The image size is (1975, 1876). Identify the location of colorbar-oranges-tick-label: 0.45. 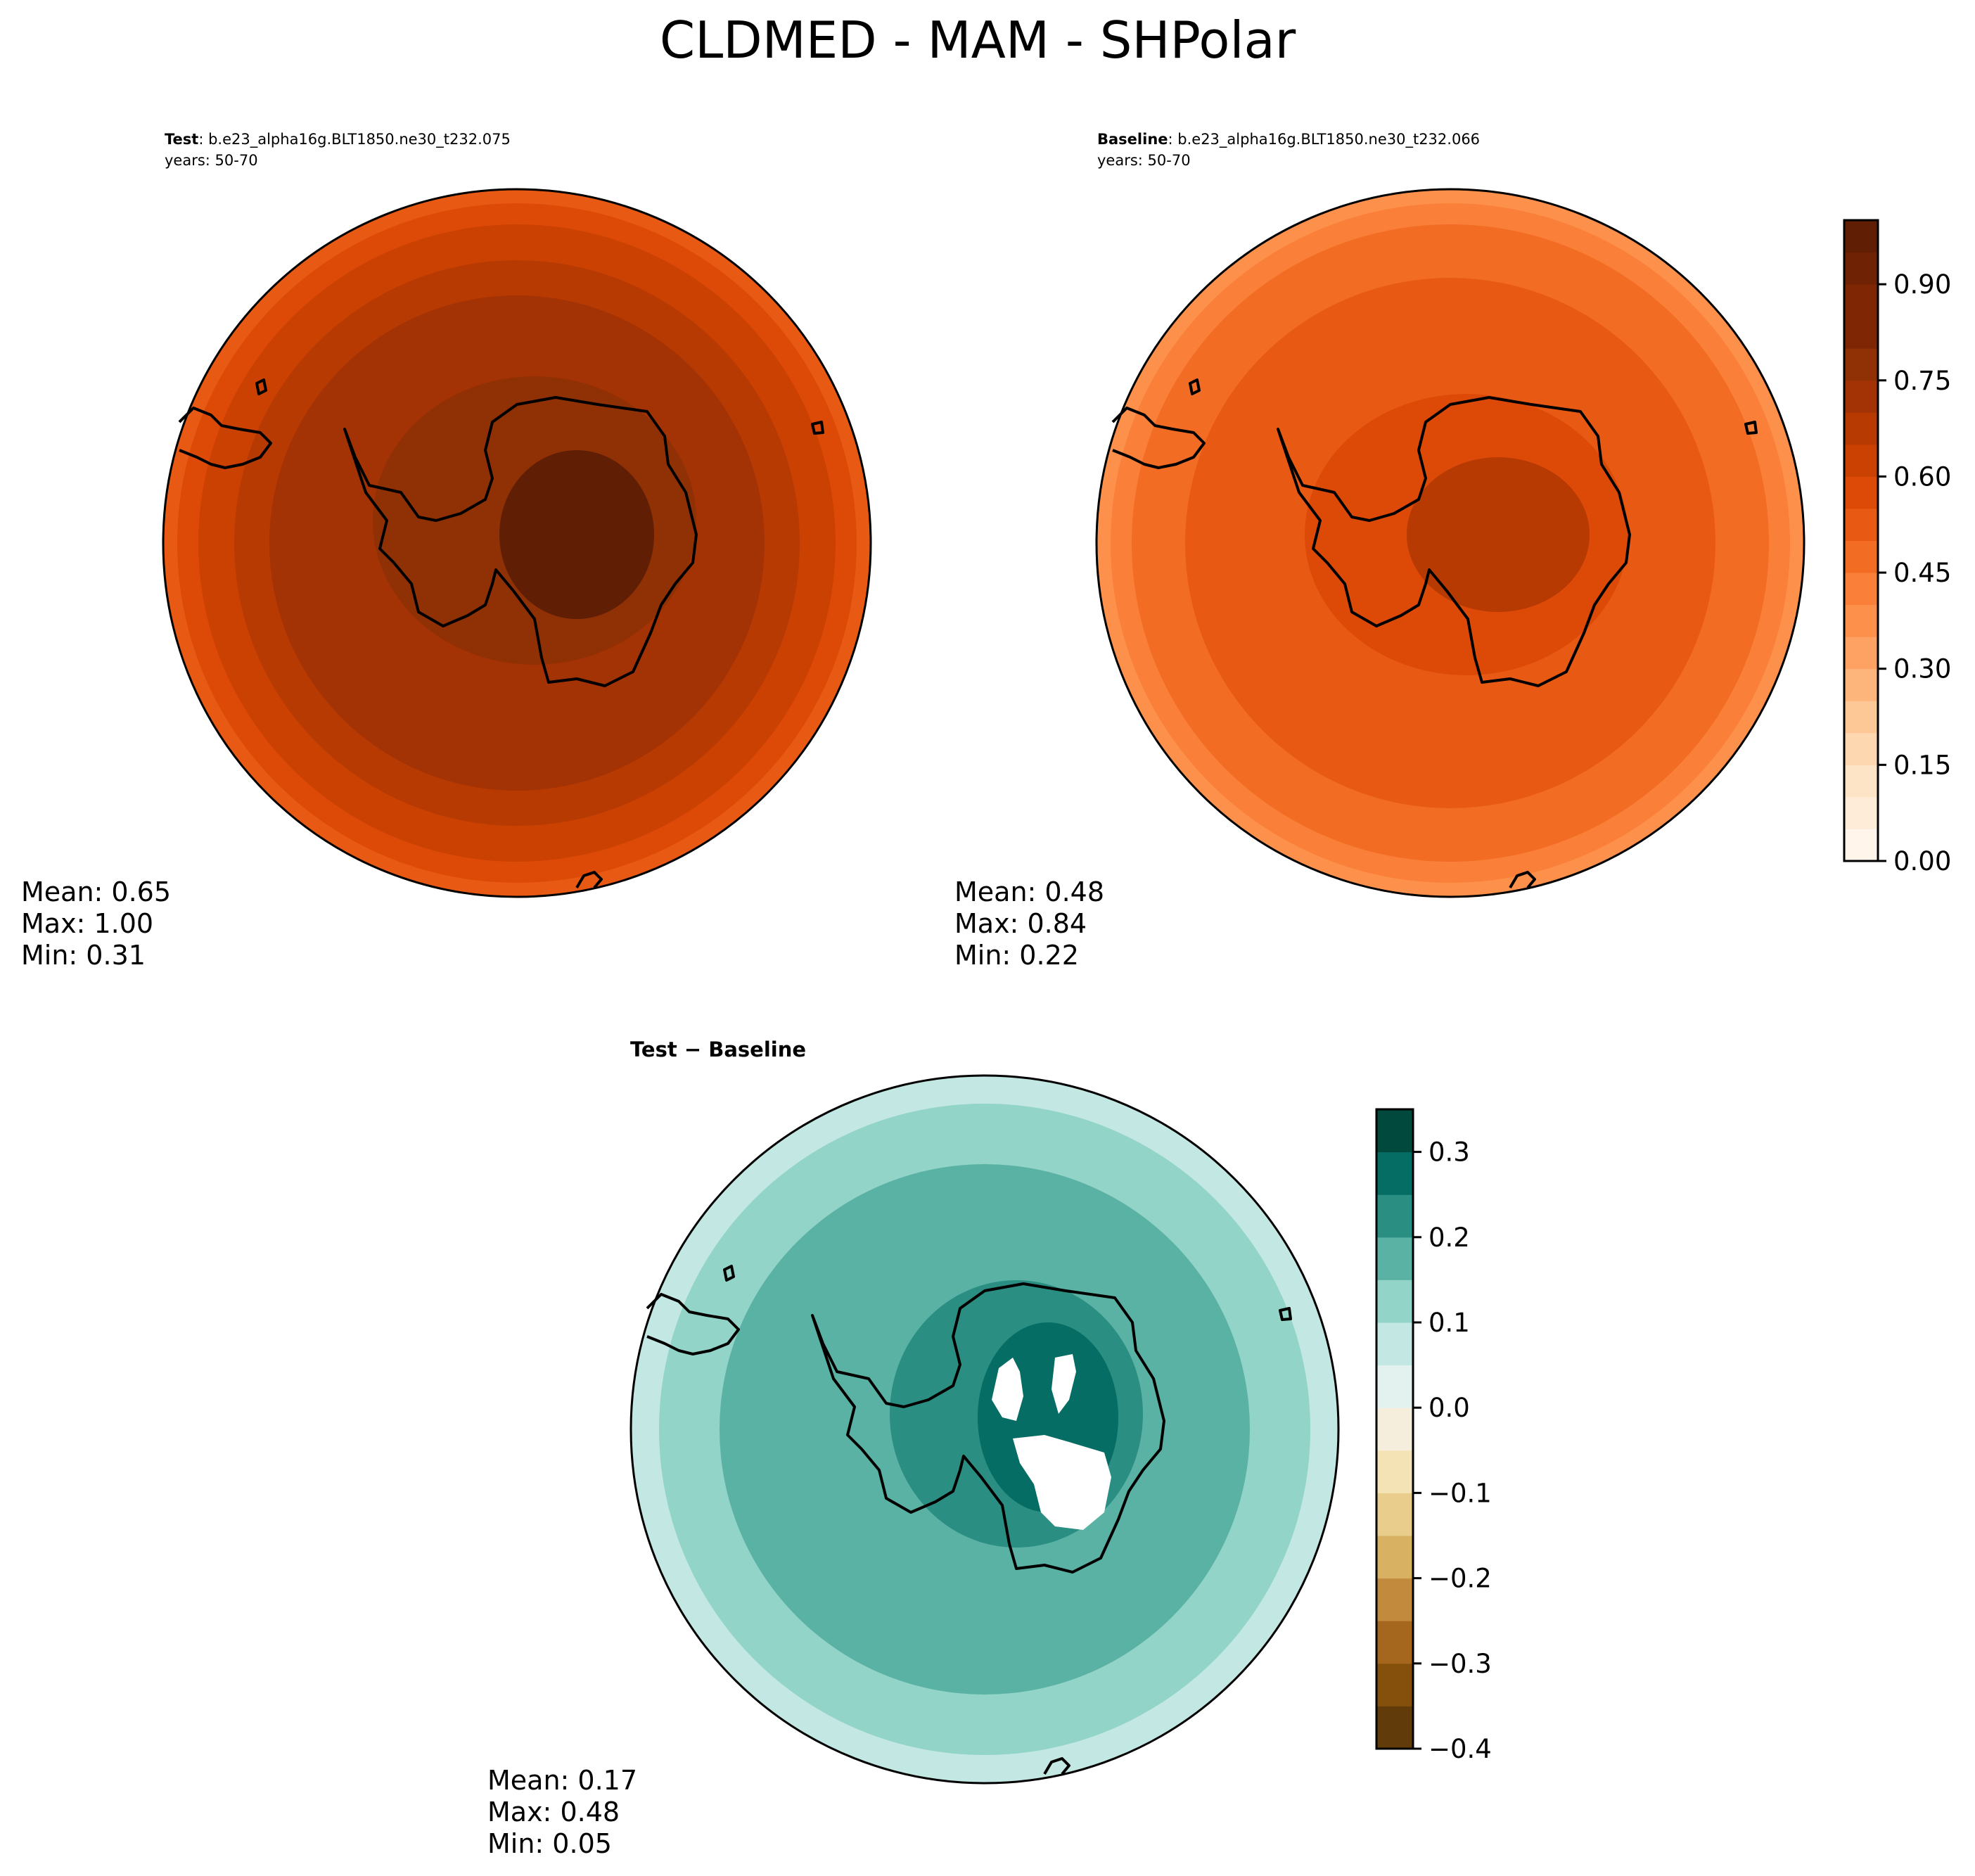
(1922, 573).